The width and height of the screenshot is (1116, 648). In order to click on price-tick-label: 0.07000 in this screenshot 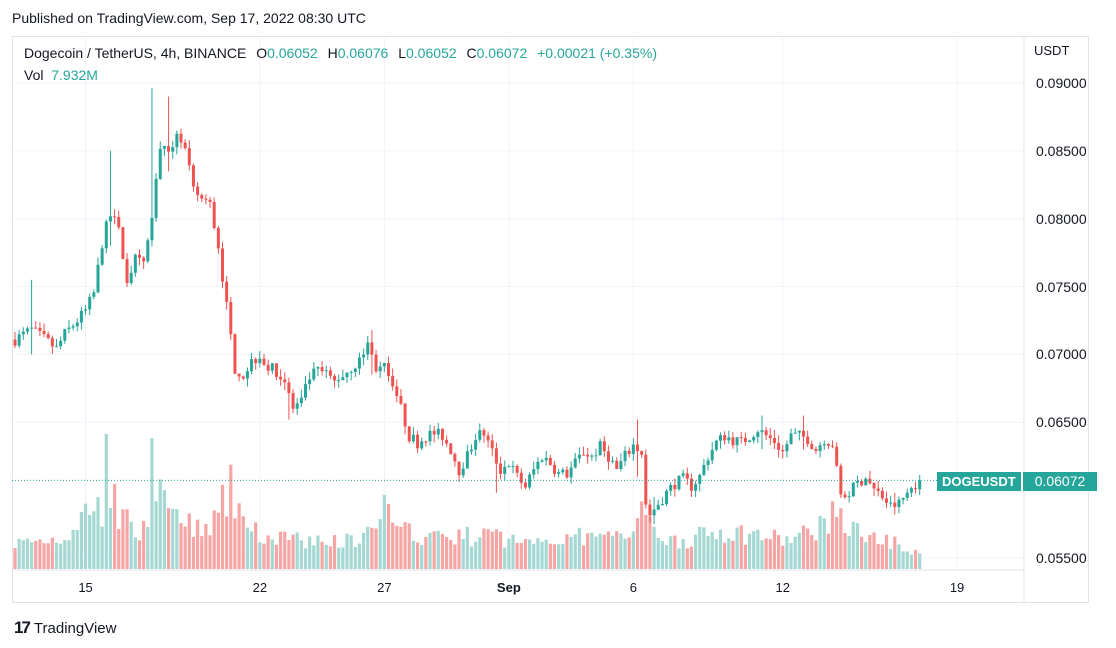, I will do `click(1061, 354)`.